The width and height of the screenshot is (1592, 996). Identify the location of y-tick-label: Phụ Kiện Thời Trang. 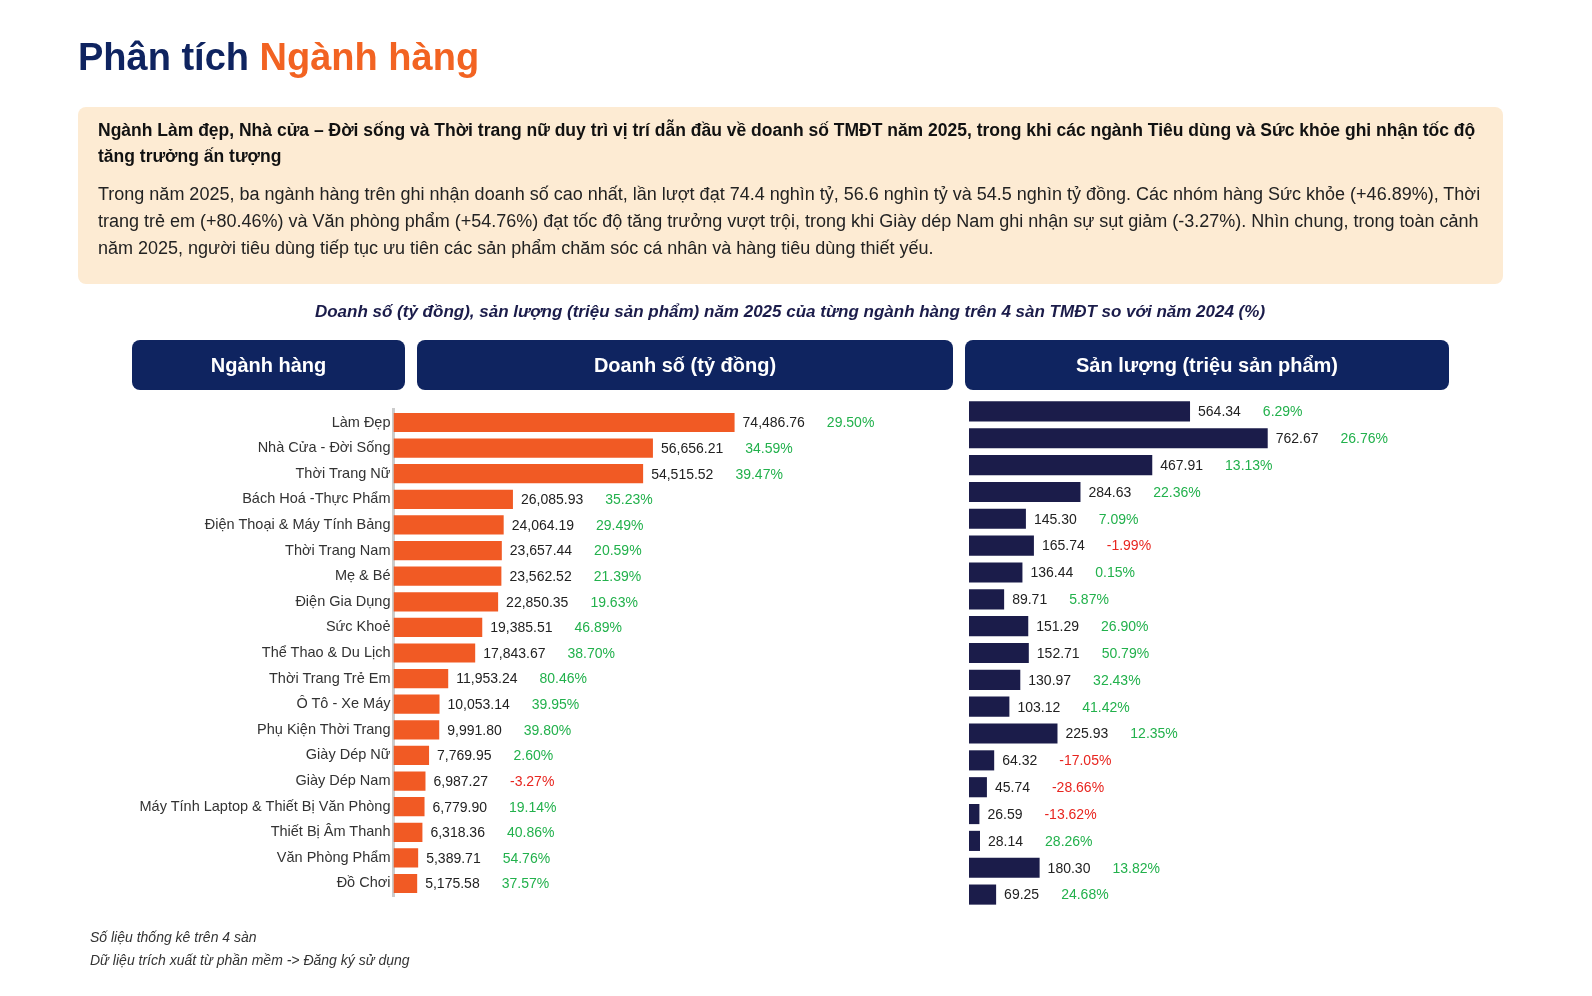
(324, 728).